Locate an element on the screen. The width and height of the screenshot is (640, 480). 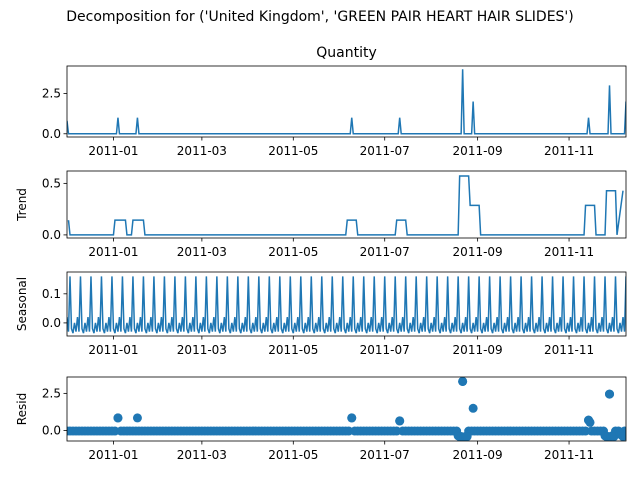
seasonal-series-line is located at coordinates (346, 305).